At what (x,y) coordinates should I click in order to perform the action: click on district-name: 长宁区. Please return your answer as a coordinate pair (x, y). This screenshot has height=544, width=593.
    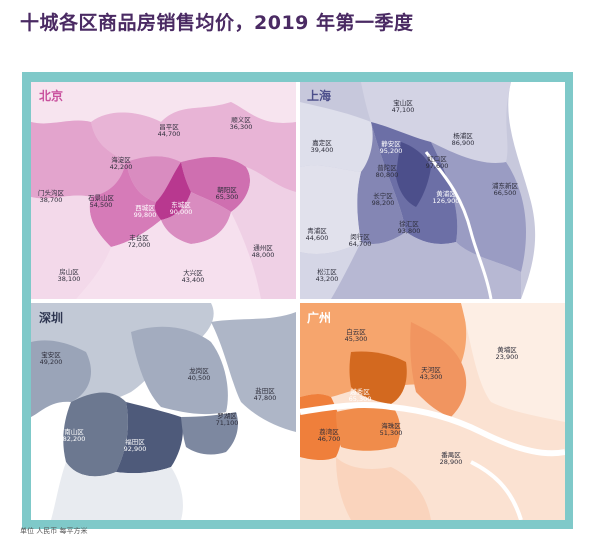
    Looking at the image, I should click on (383, 195).